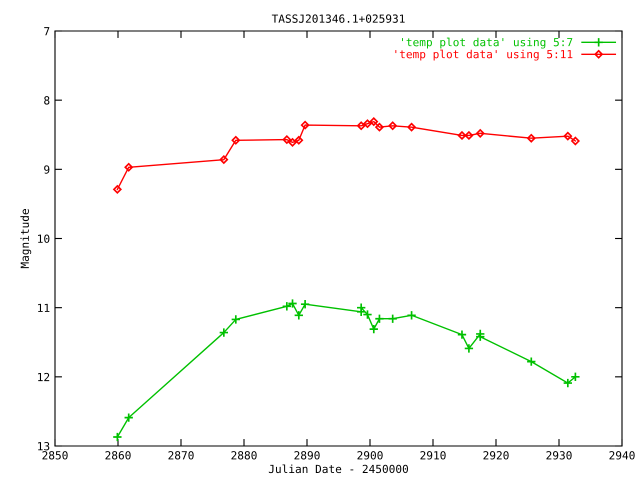  What do you see at coordinates (338, 18) in the screenshot?
I see `chart-title: TASSJ201346.1+025931` at bounding box center [338, 18].